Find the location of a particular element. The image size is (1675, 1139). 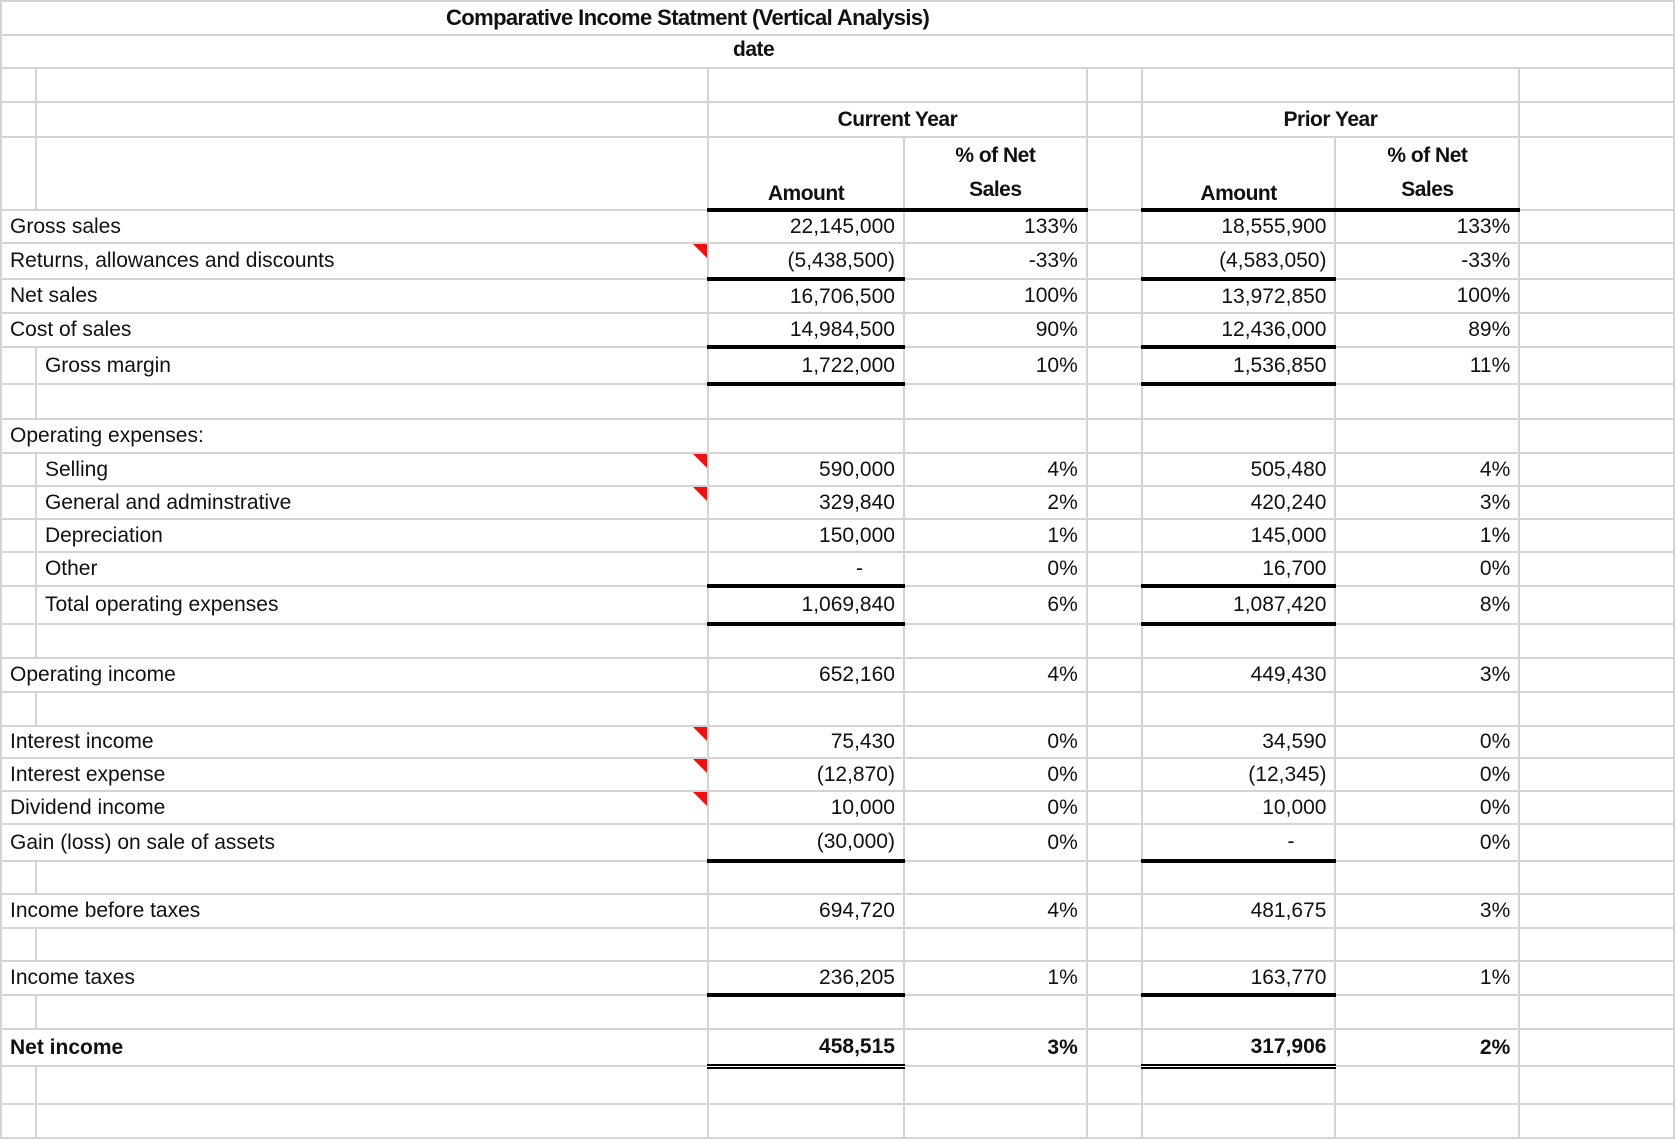

current-amount: 590,000 is located at coordinates (806, 469).